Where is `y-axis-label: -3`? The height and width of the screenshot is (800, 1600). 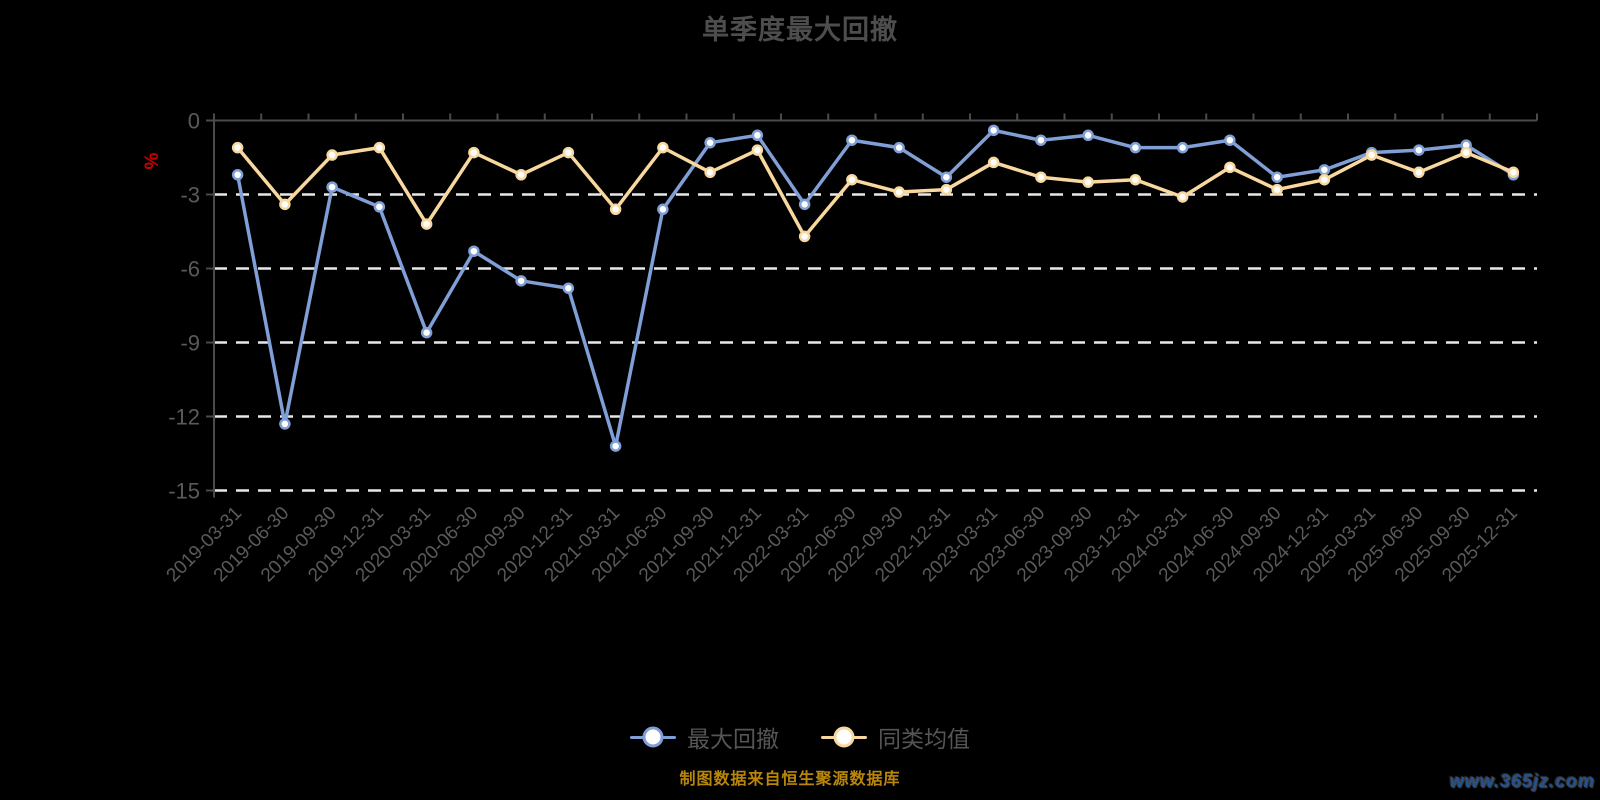
y-axis-label: -3 is located at coordinates (190, 195).